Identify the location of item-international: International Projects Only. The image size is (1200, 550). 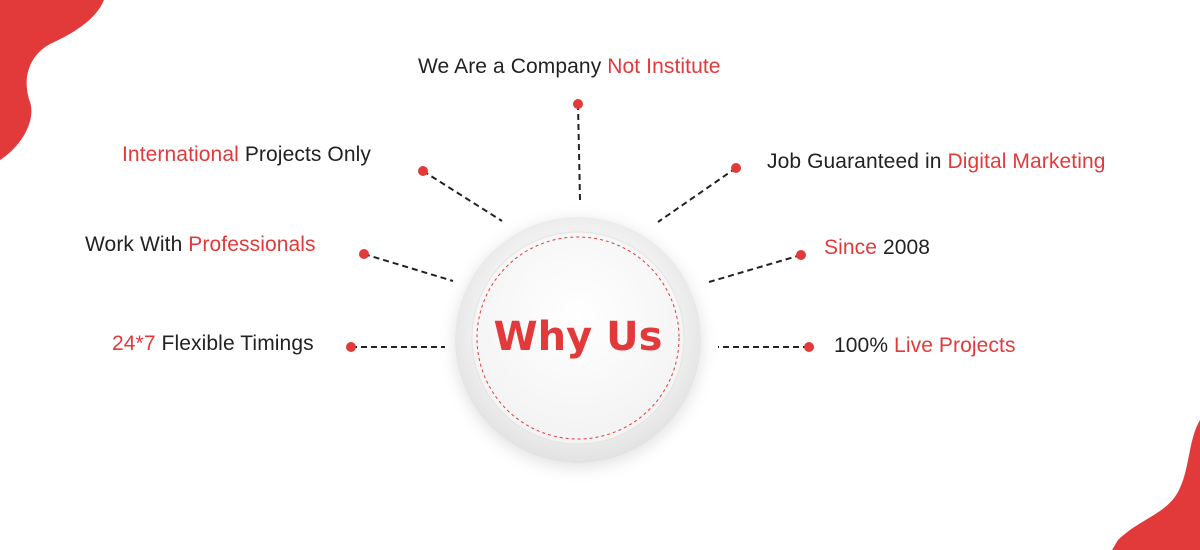
(246, 155).